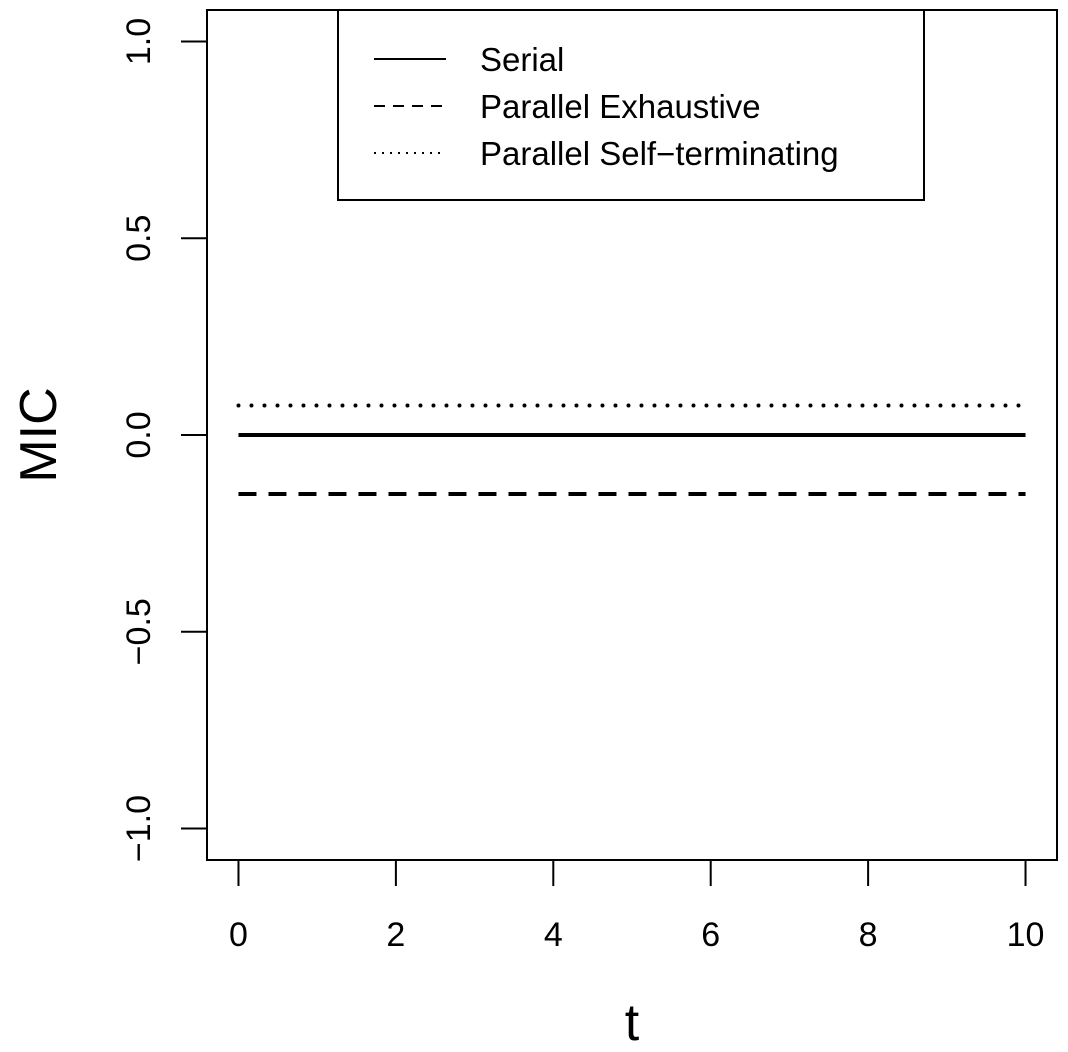 The width and height of the screenshot is (1068, 1052). What do you see at coordinates (39, 434) in the screenshot?
I see `y-axis-title: MIC` at bounding box center [39, 434].